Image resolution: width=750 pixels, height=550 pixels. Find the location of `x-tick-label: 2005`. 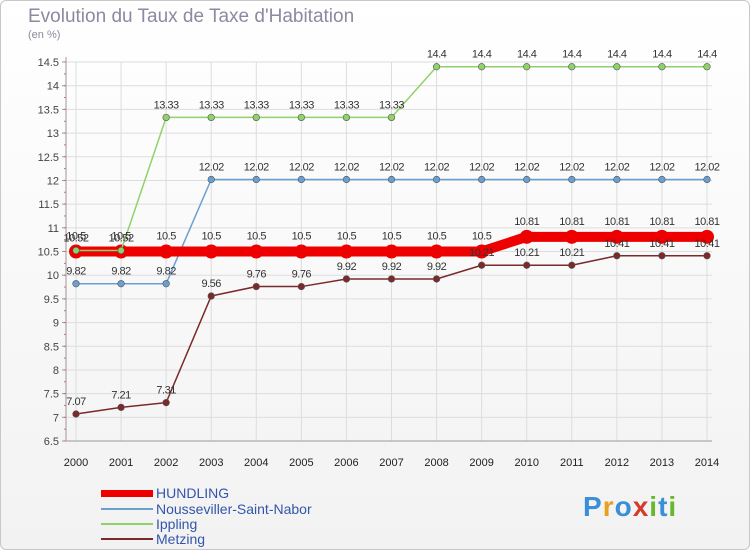

x-tick-label: 2005 is located at coordinates (301, 463).